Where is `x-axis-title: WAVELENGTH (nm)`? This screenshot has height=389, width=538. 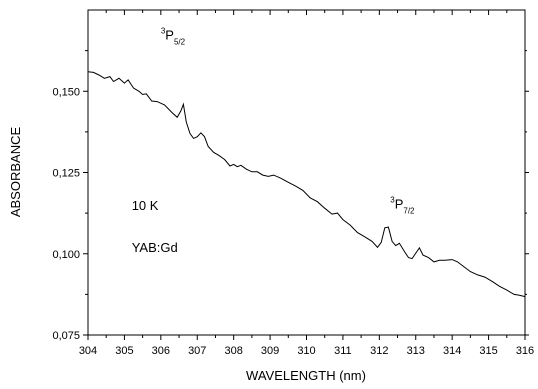
x-axis-title: WAVELENGTH (nm) is located at coordinates (306, 375).